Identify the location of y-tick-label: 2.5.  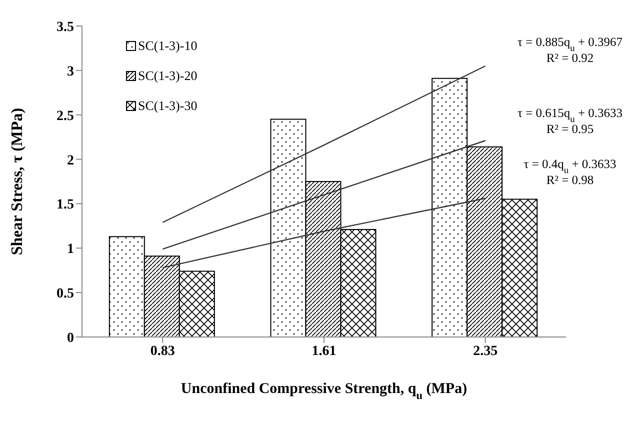
(65, 116).